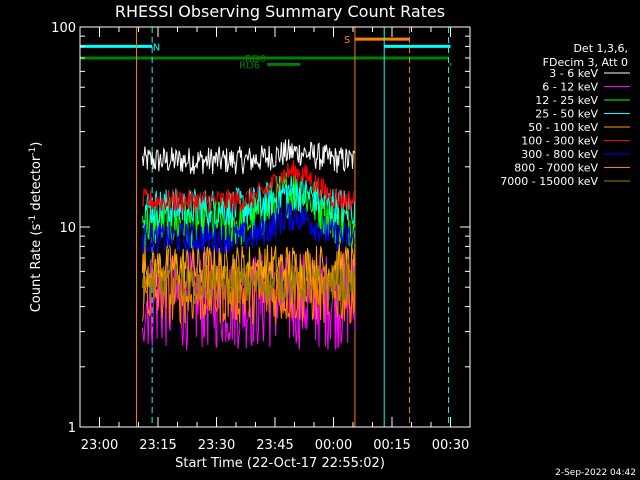 The height and width of the screenshot is (480, 640). Describe the element at coordinates (63, 28) in the screenshot. I see `y-tick-label: 100` at that location.